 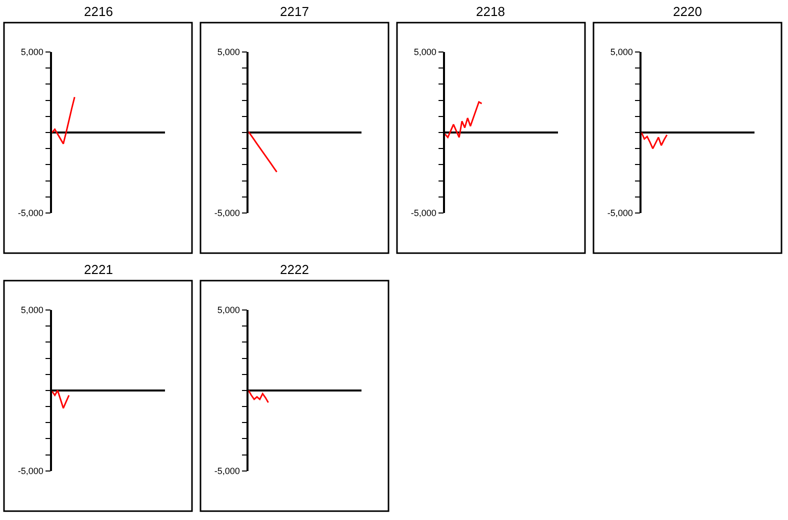 What do you see at coordinates (294, 11) in the screenshot?
I see `chart-title: 2217` at bounding box center [294, 11].